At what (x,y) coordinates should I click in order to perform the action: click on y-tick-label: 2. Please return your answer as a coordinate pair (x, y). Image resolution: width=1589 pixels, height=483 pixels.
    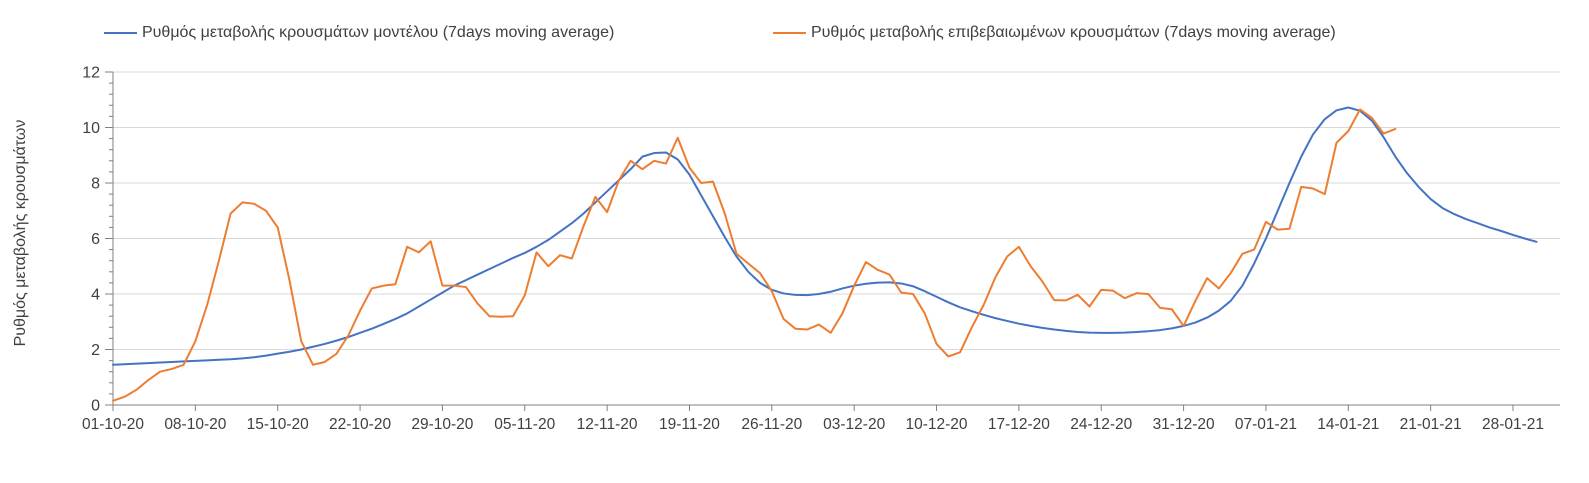
    Looking at the image, I should click on (95, 350).